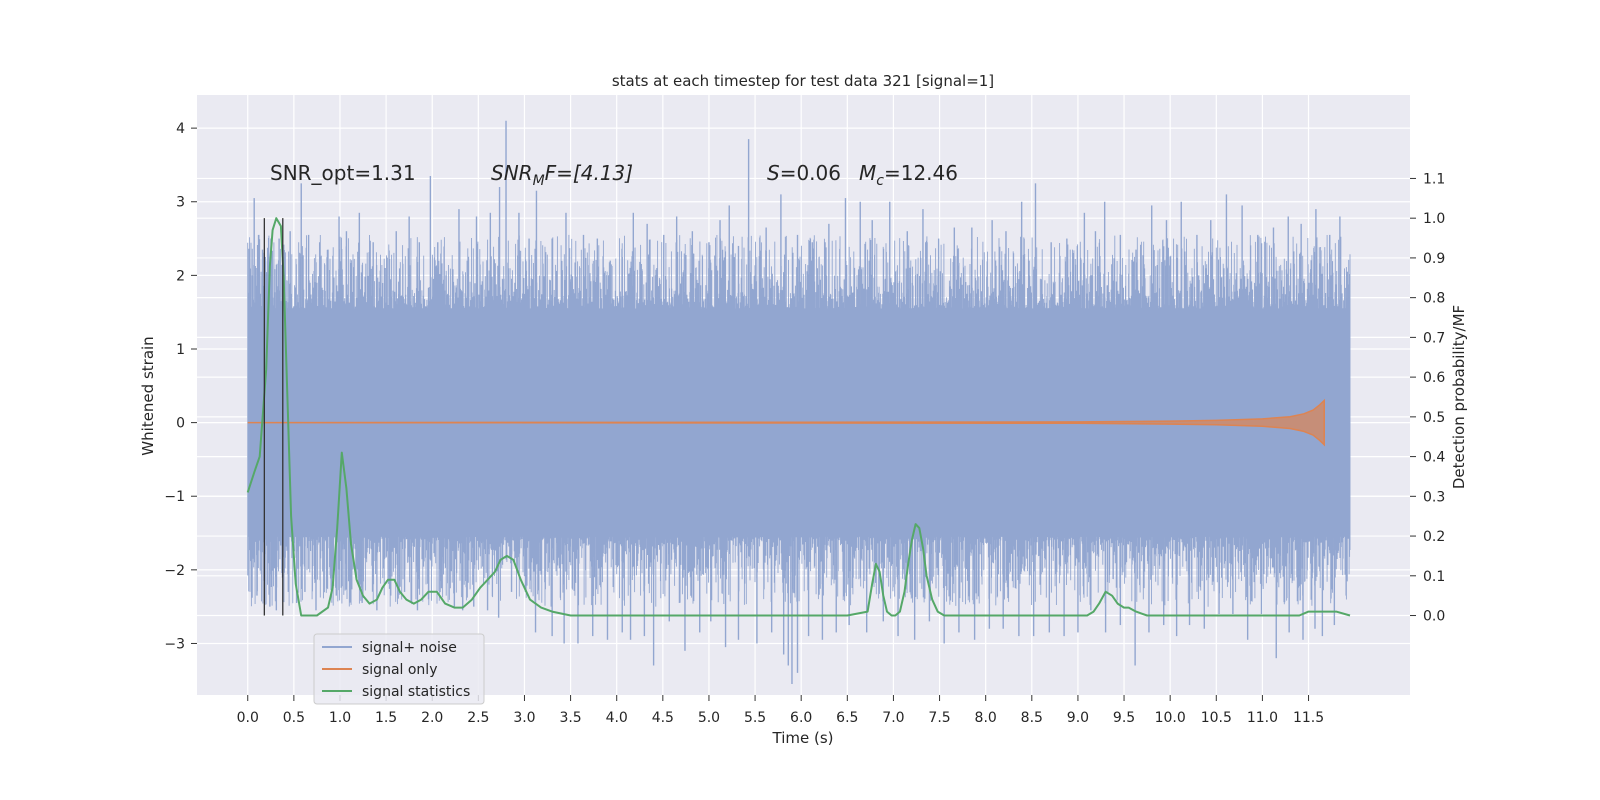  Describe the element at coordinates (1434, 617) in the screenshot. I see `y2-tick-label: 0.0` at that location.